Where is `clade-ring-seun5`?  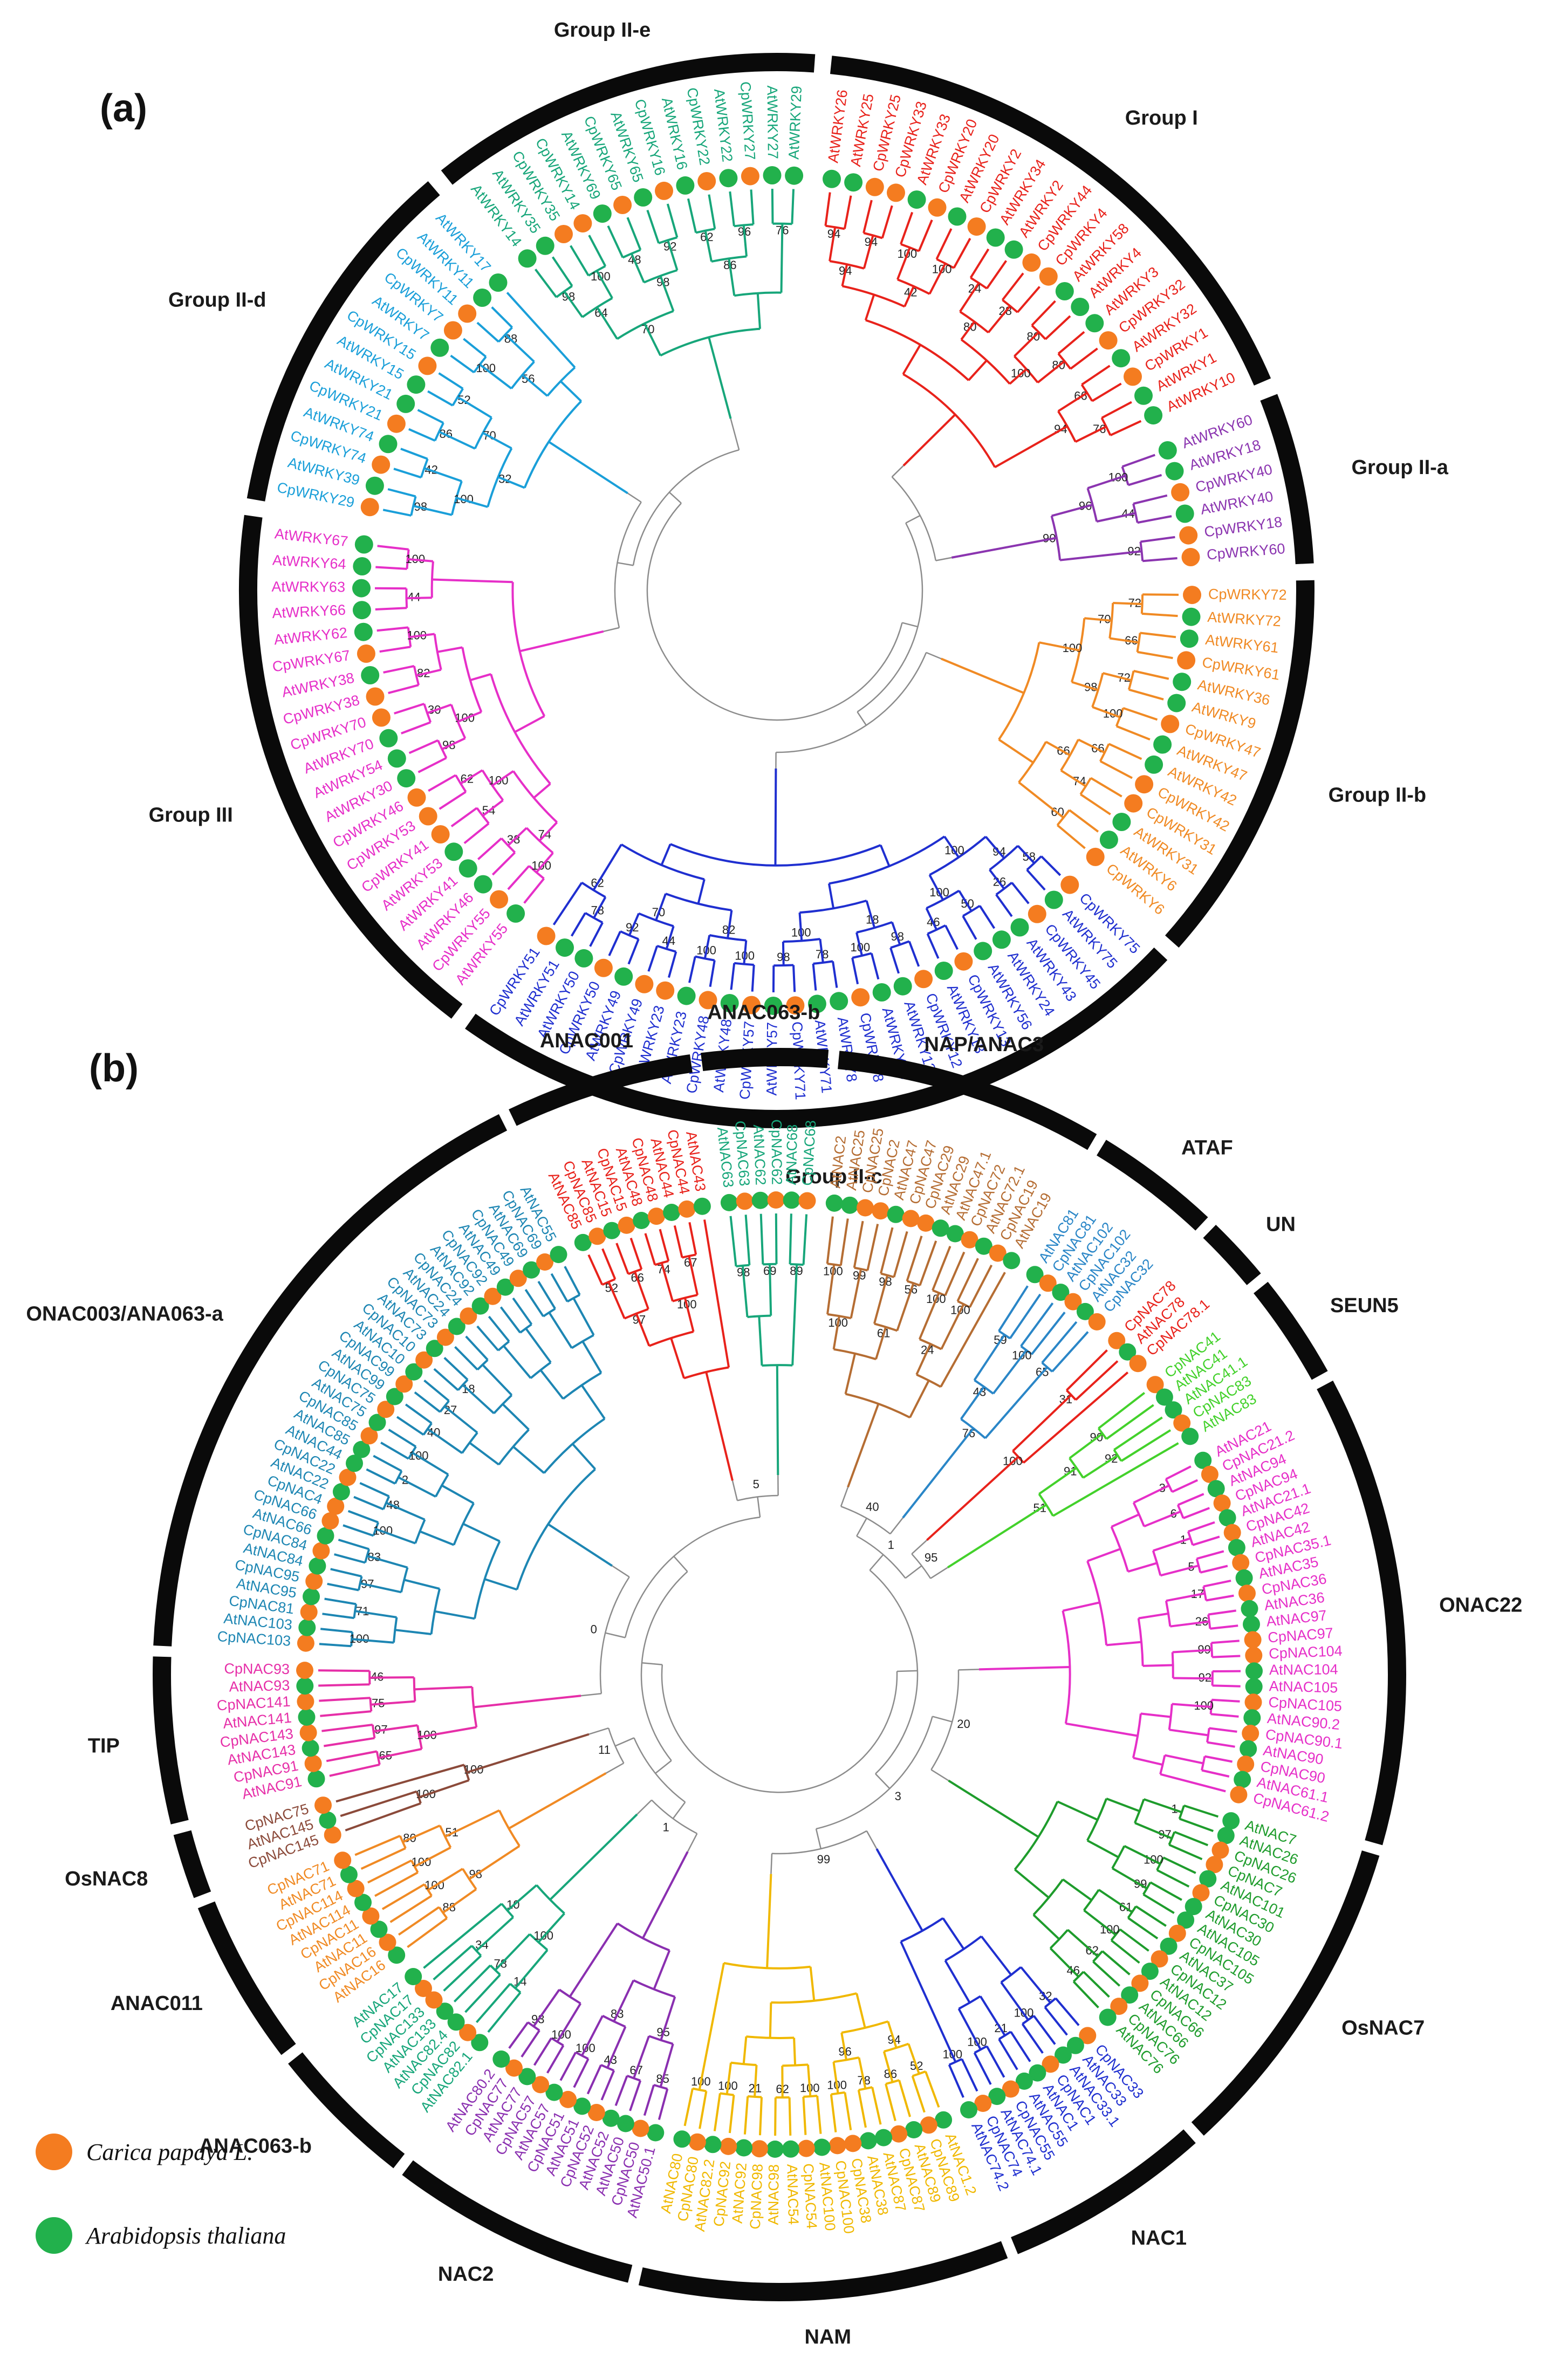 clade-ring-seun5 is located at coordinates (1291, 1330).